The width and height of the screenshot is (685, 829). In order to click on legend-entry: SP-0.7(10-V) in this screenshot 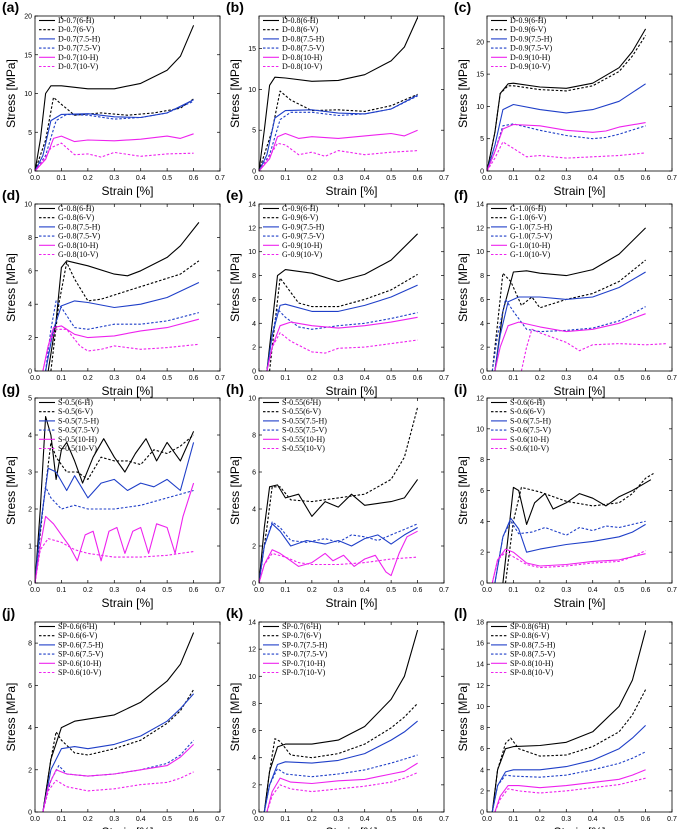, I will do `click(304, 672)`.